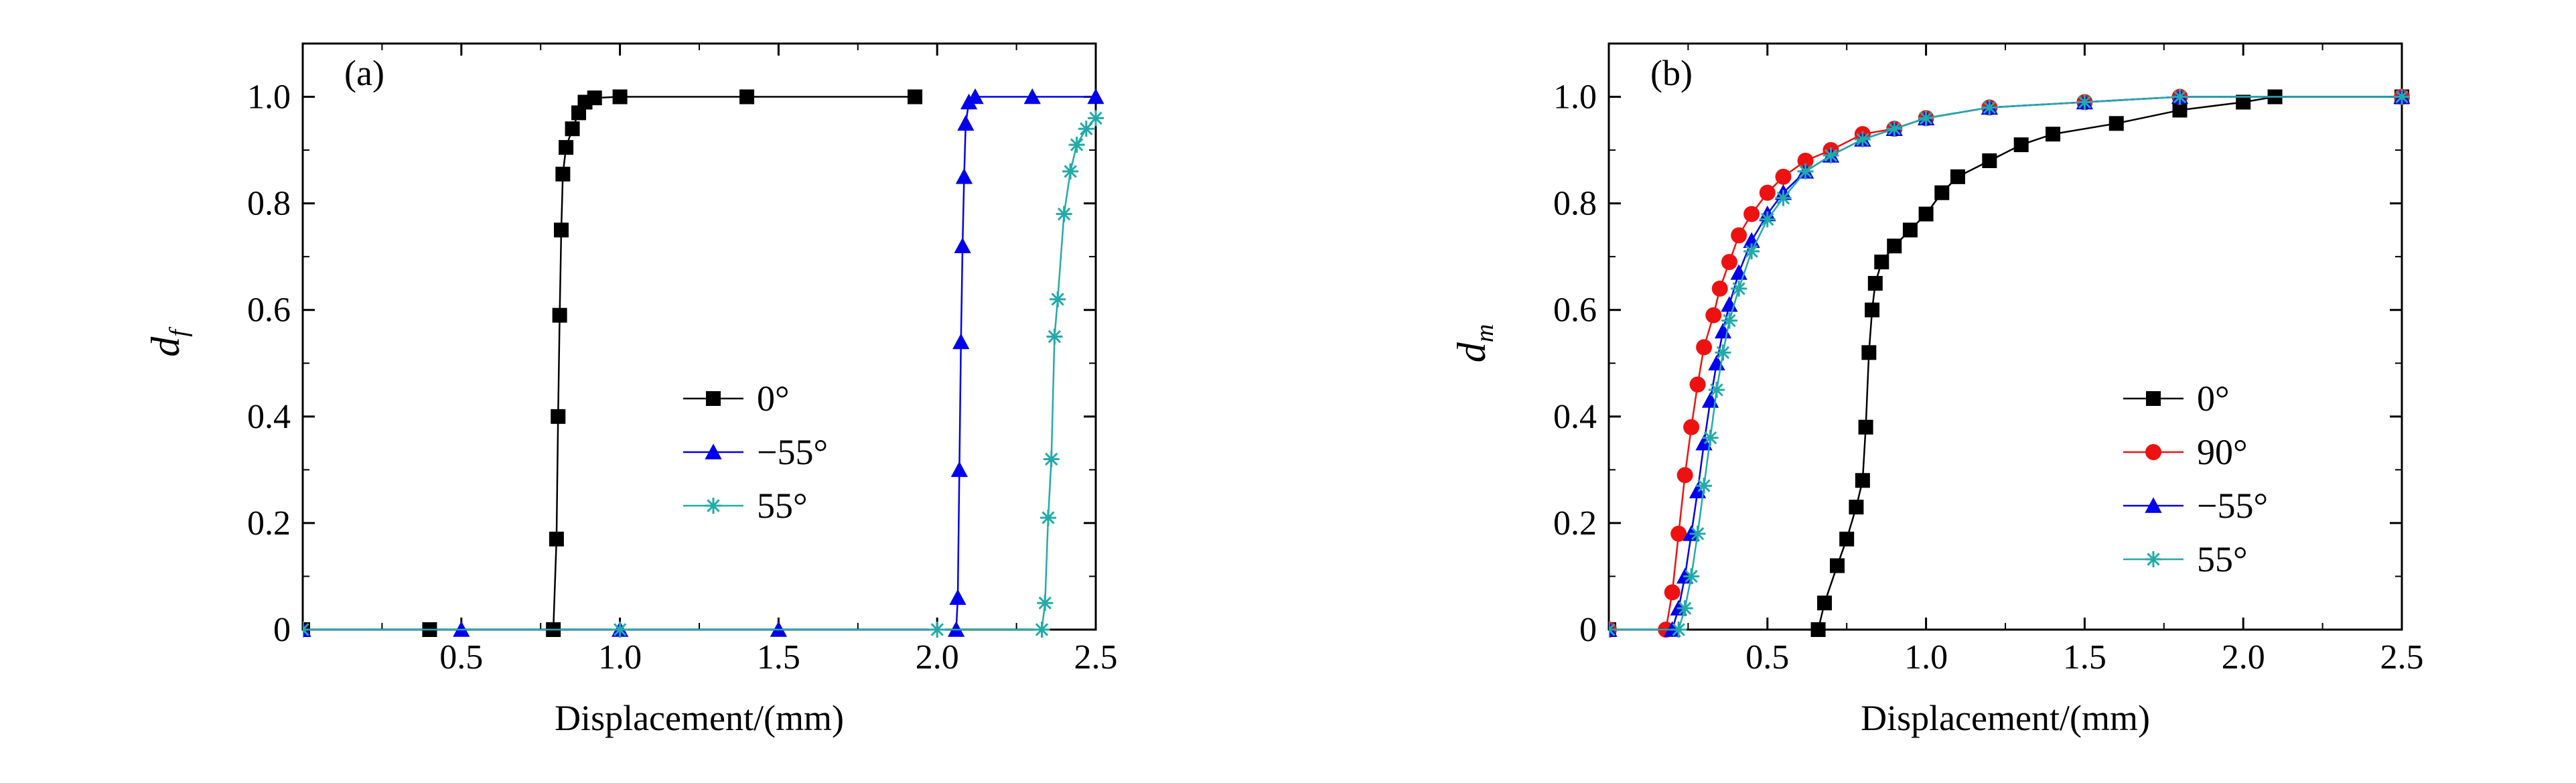 The image size is (2576, 783). What do you see at coordinates (2195, 478) in the screenshot?
I see `legend: 0° 90° −55° 55°` at bounding box center [2195, 478].